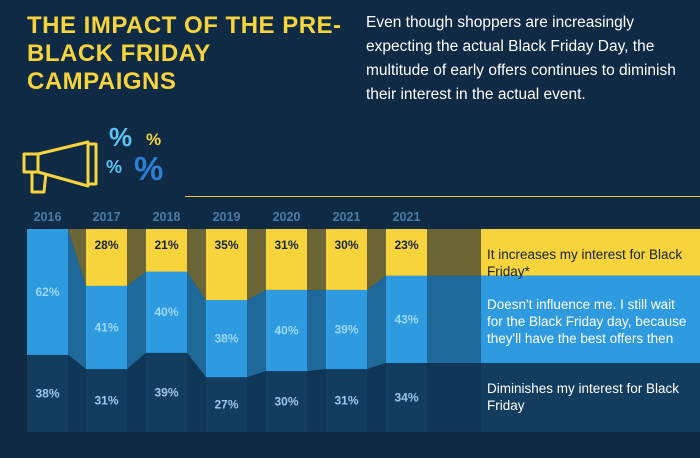 Image resolution: width=700 pixels, height=458 pixels. Describe the element at coordinates (166, 245) in the screenshot. I see `data-label: 21%` at that location.